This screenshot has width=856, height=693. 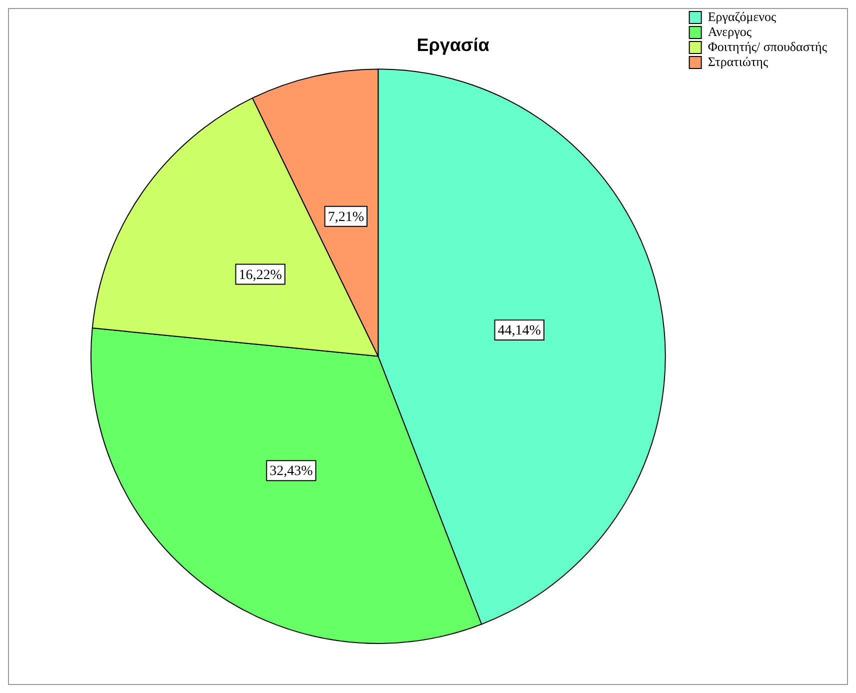 I want to click on legend-label: Ανεργος, so click(x=730, y=31).